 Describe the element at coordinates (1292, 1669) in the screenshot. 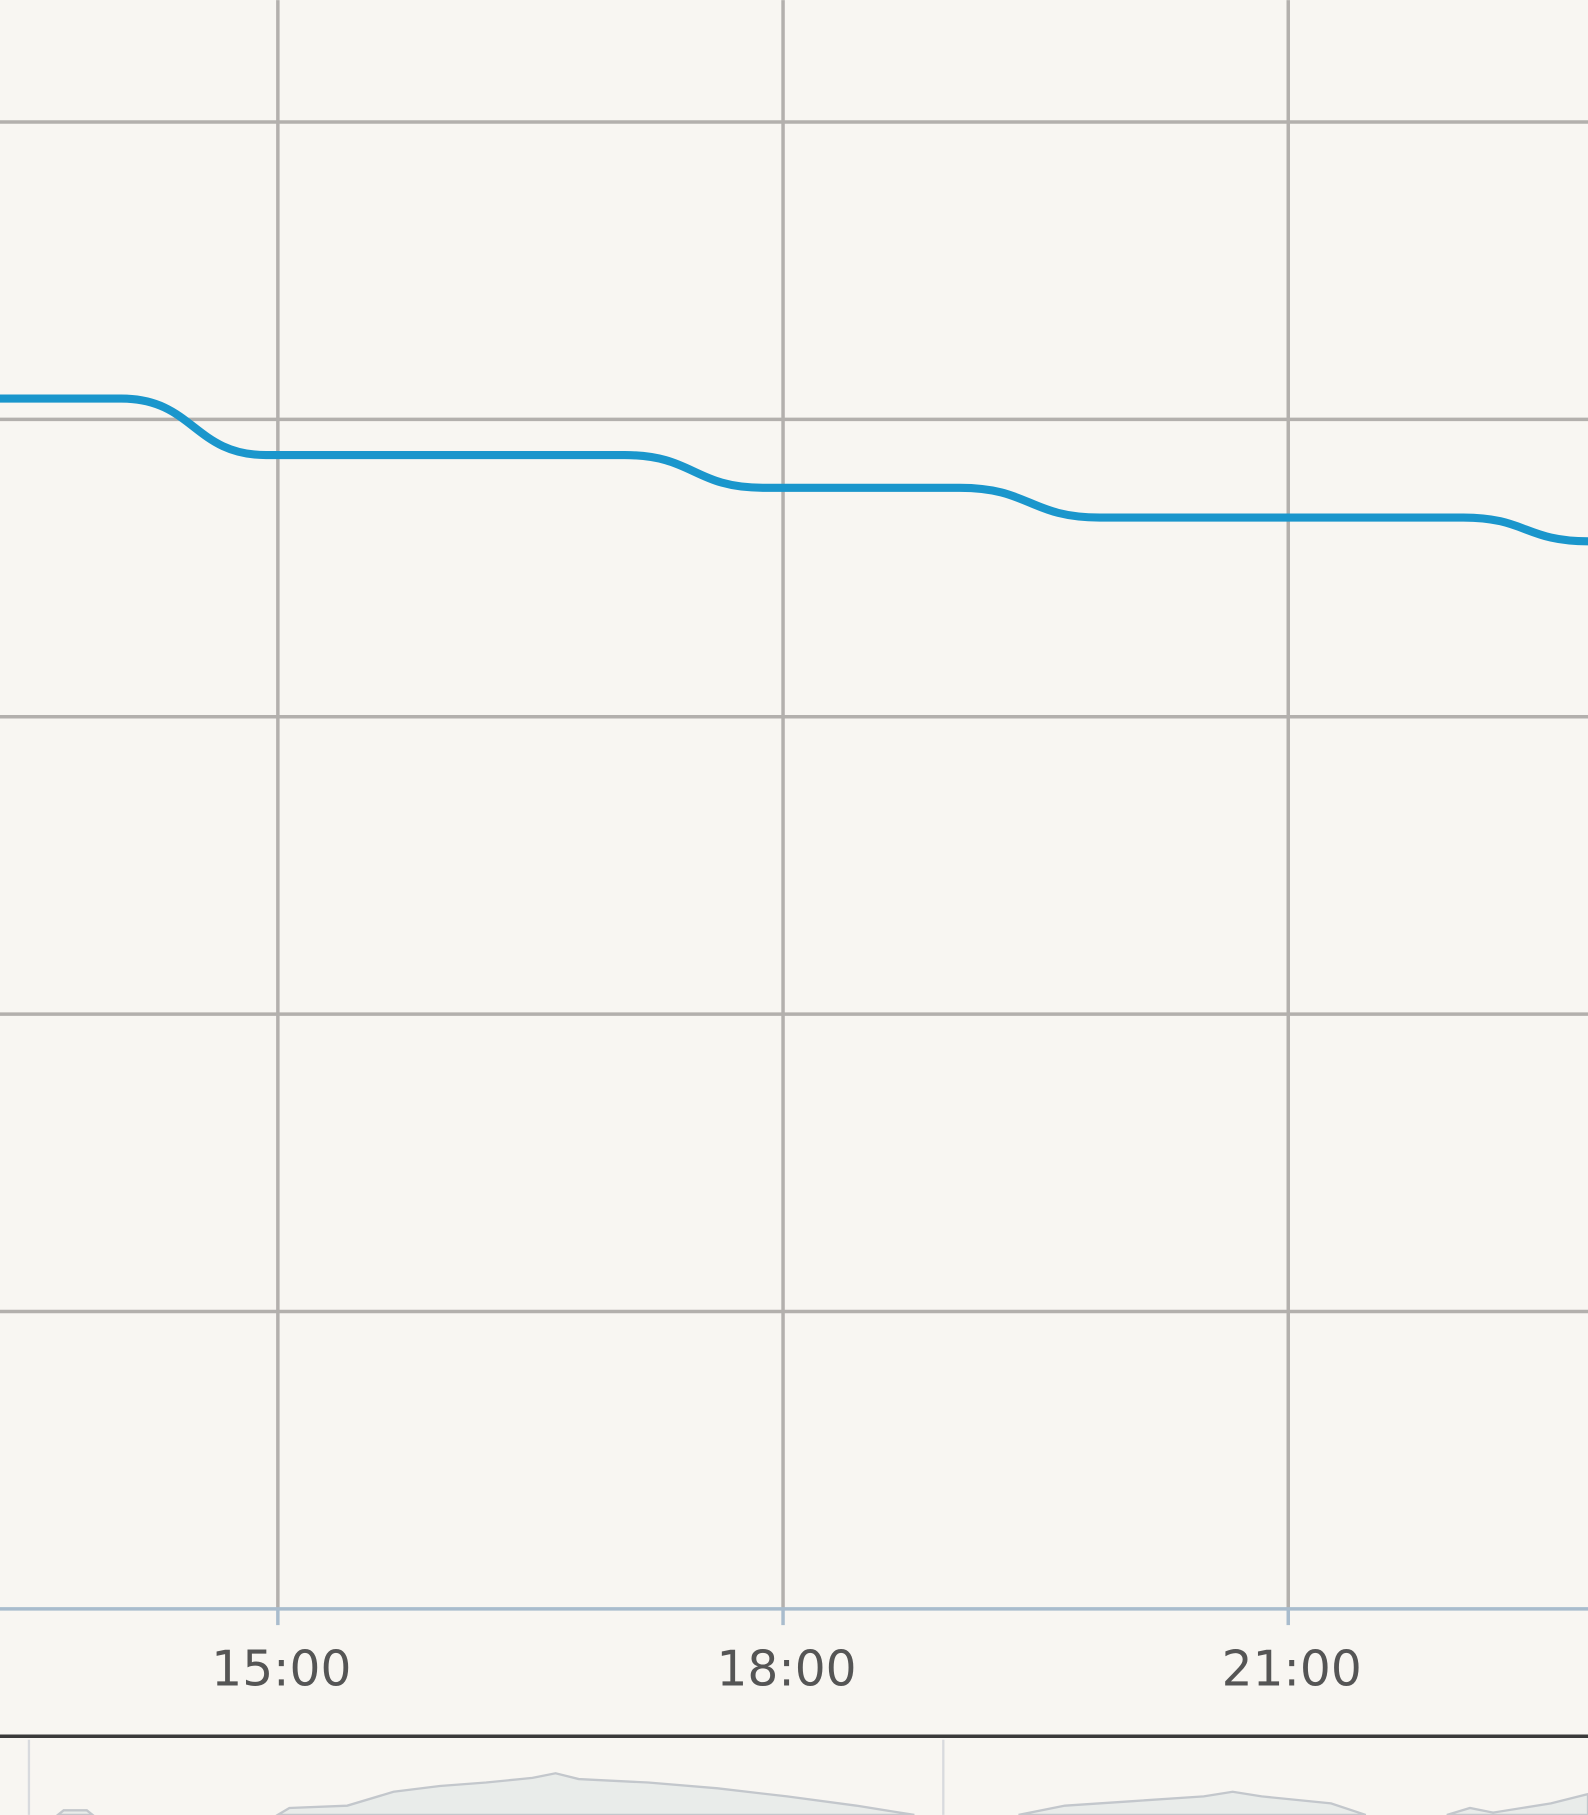

I see `x-tick-label: 21:00` at that location.